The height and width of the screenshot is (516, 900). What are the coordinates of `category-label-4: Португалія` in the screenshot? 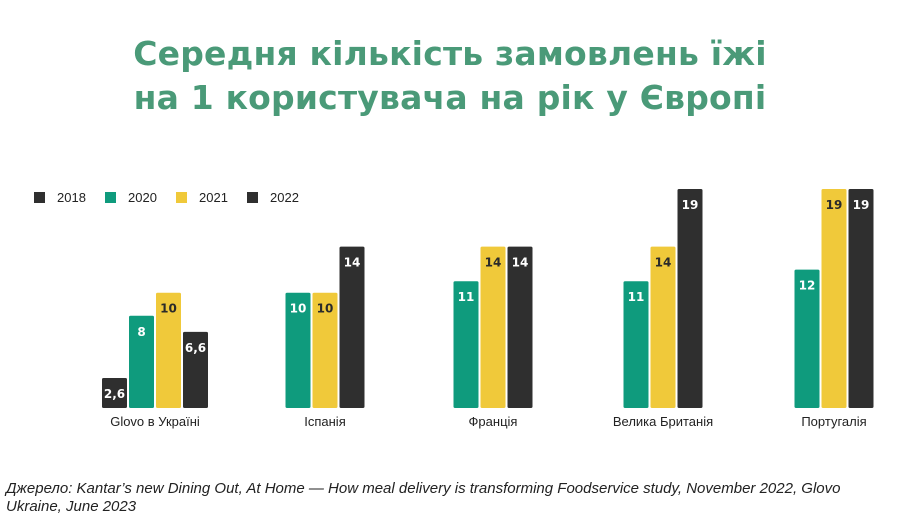 It's located at (833, 421).